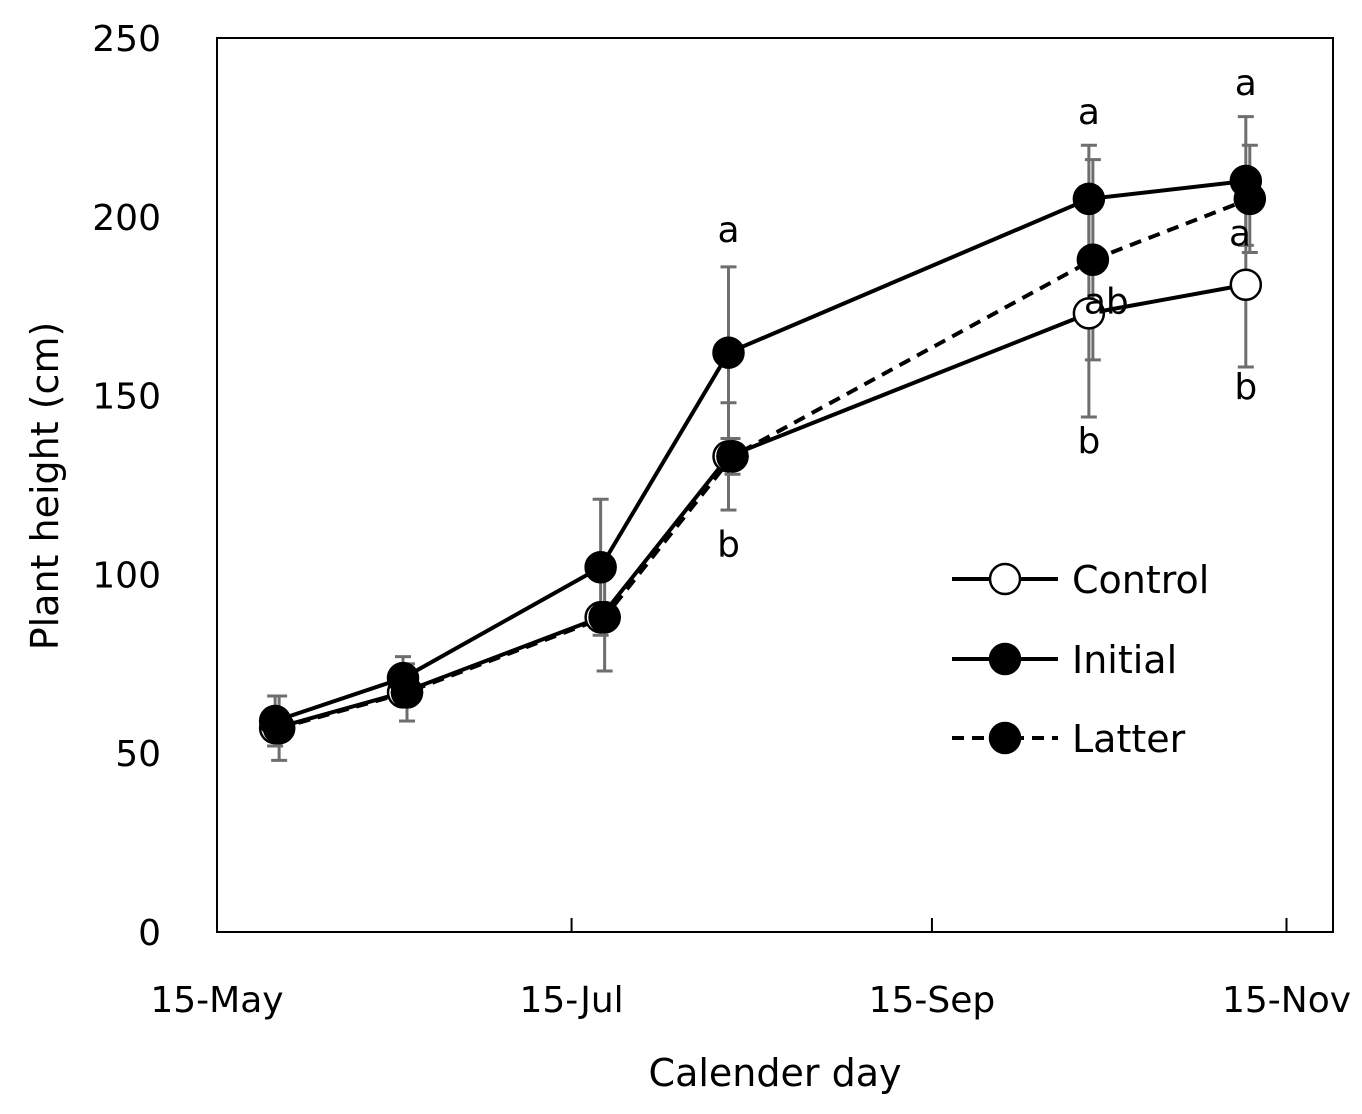 The width and height of the screenshot is (1362, 1114). Describe the element at coordinates (1129, 739) in the screenshot. I see `legend-label: Latter` at that location.